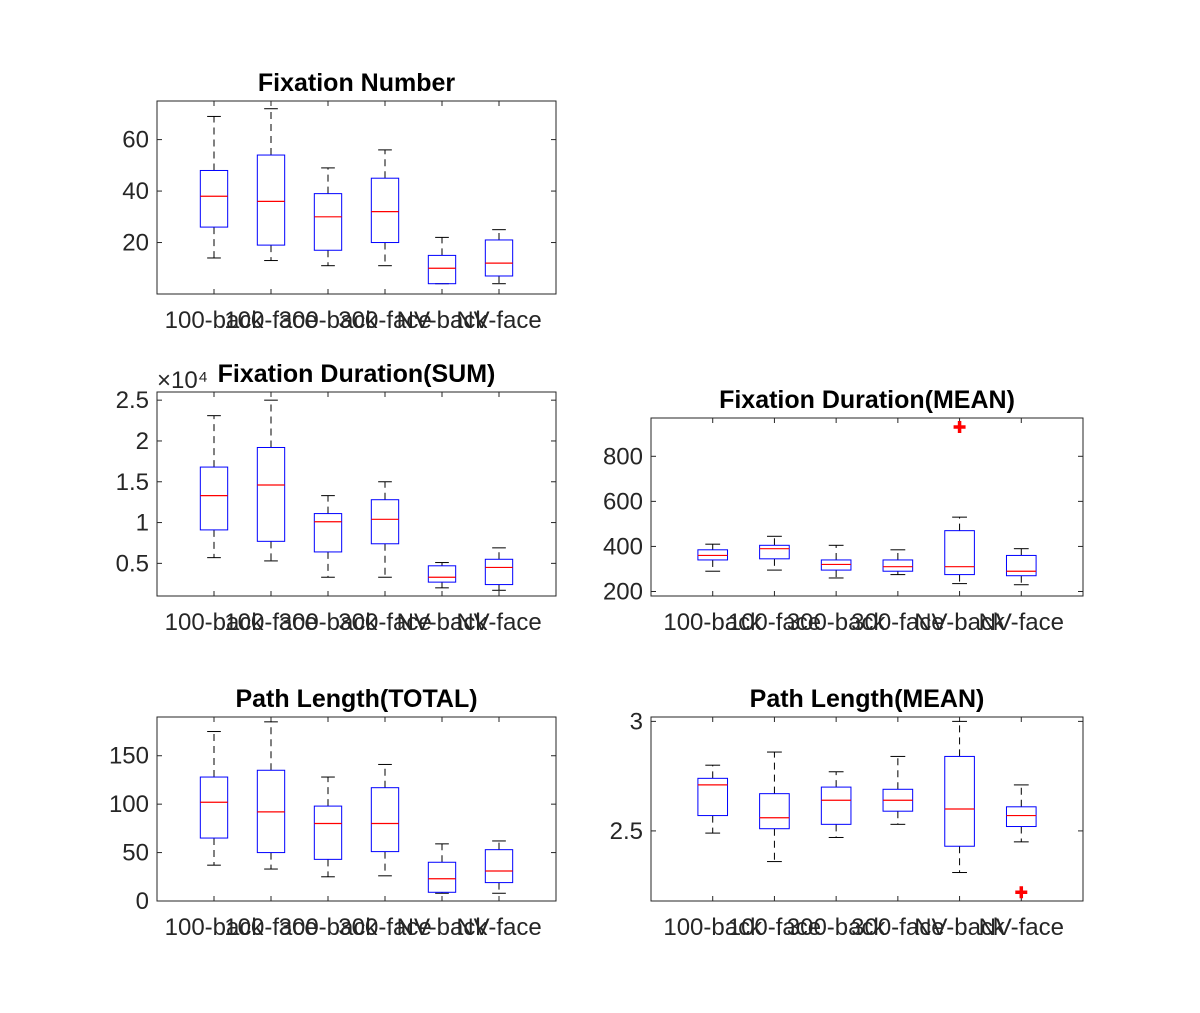 The height and width of the screenshot is (1013, 1200). Describe the element at coordinates (132, 563) in the screenshot. I see `y-tick-label: 0.5` at that location.